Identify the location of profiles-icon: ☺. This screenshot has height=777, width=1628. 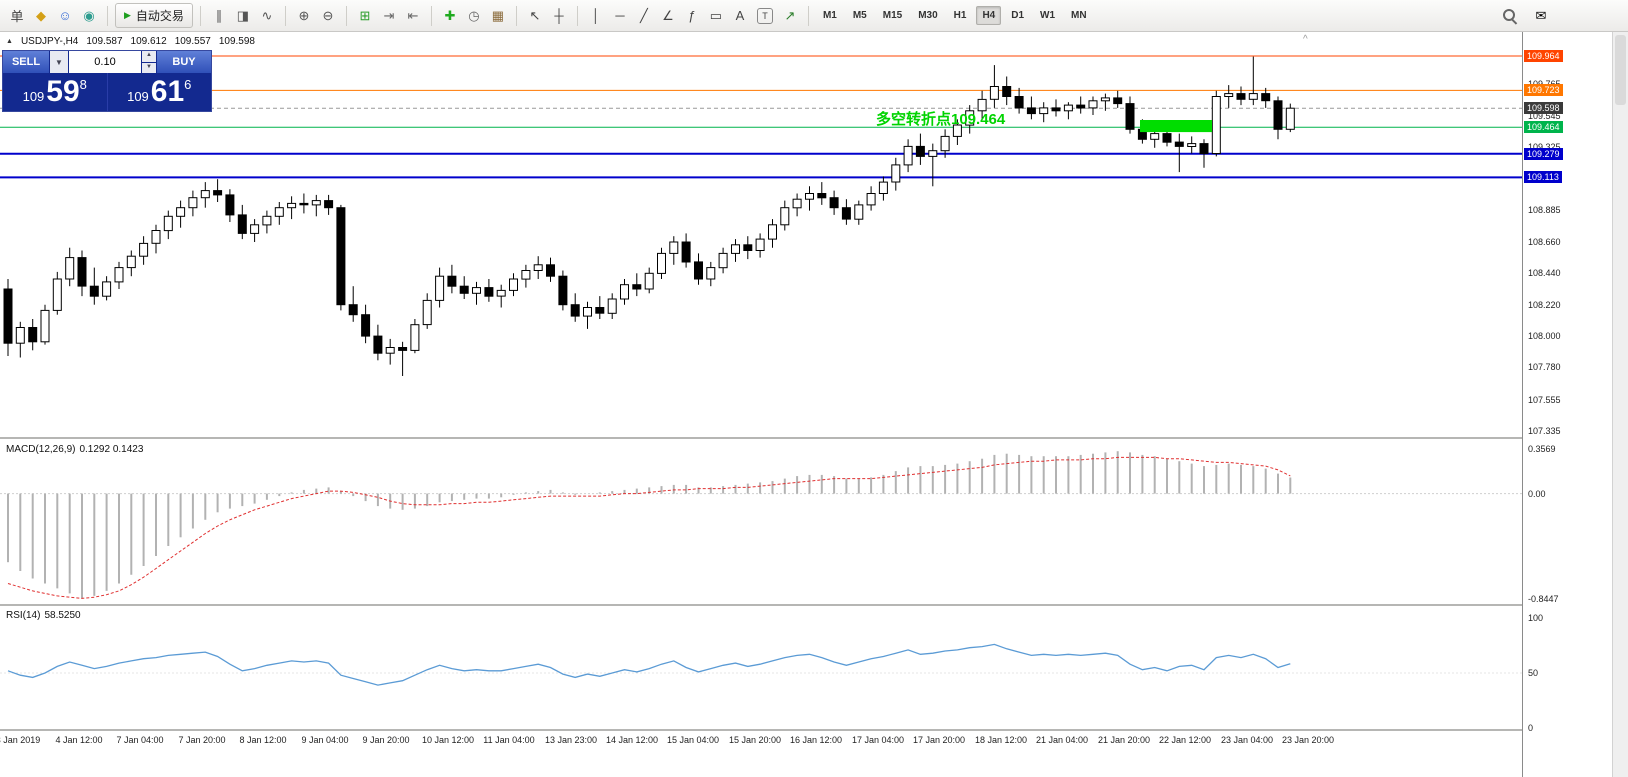
(65, 15).